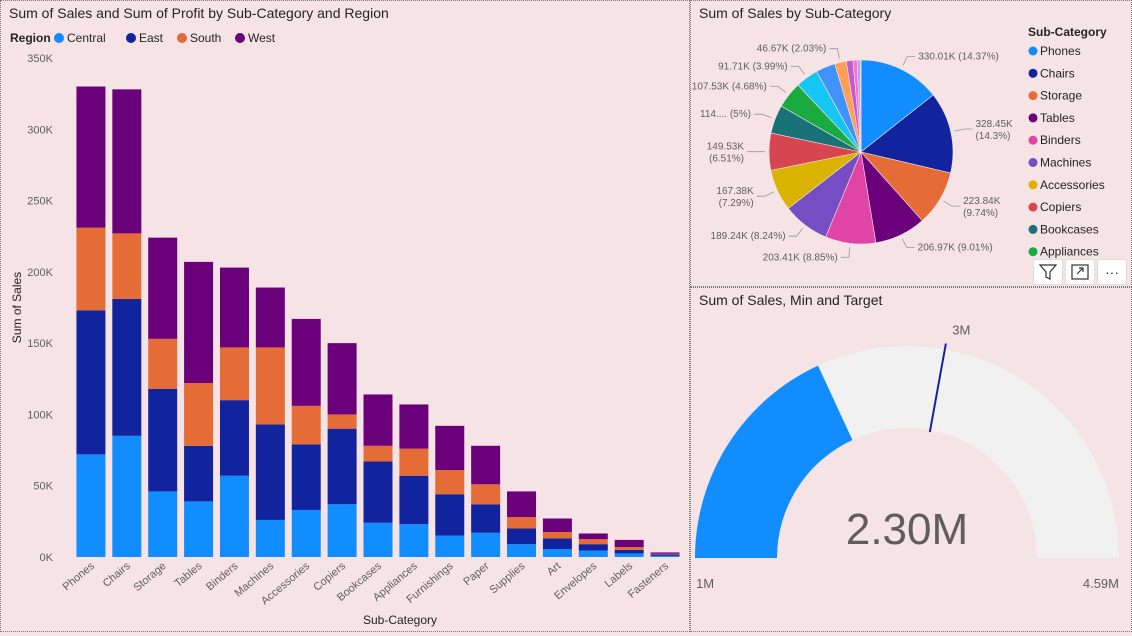  I want to click on pie-legend-label: Phones, so click(1060, 51).